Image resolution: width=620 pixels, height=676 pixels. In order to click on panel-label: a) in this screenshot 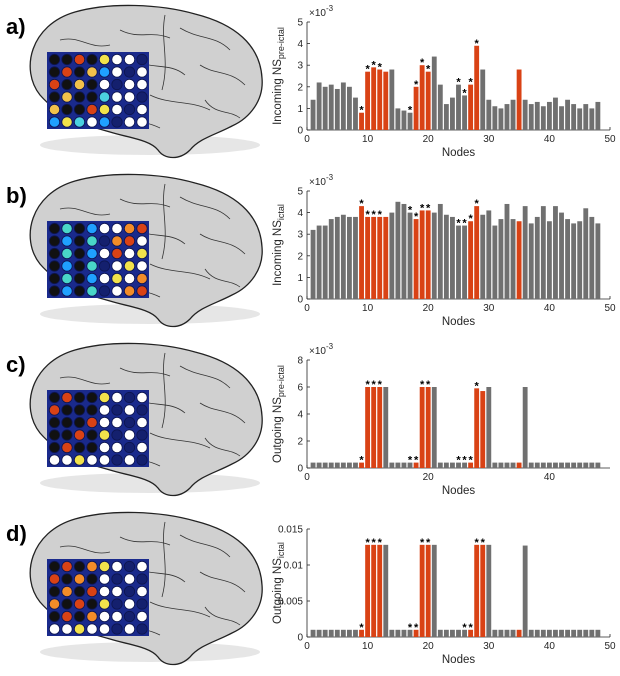, I will do `click(16, 26)`.